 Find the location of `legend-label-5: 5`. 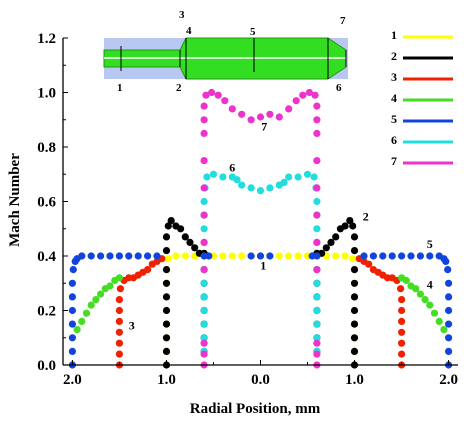

legend-label-5: 5 is located at coordinates (394, 119).